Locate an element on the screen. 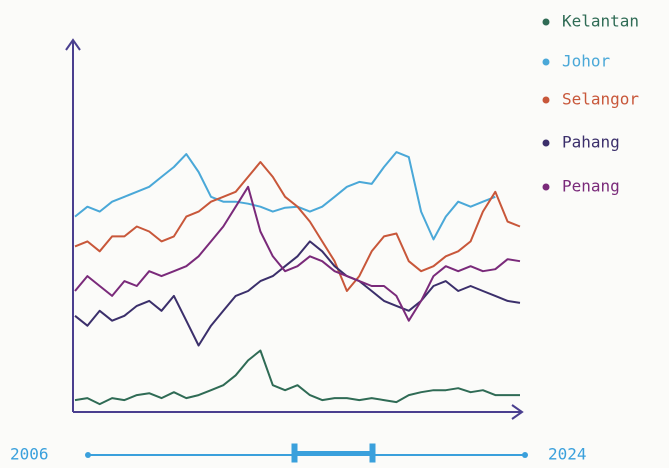 The width and height of the screenshot is (669, 468). x-tick-label: 2006 is located at coordinates (29, 454).